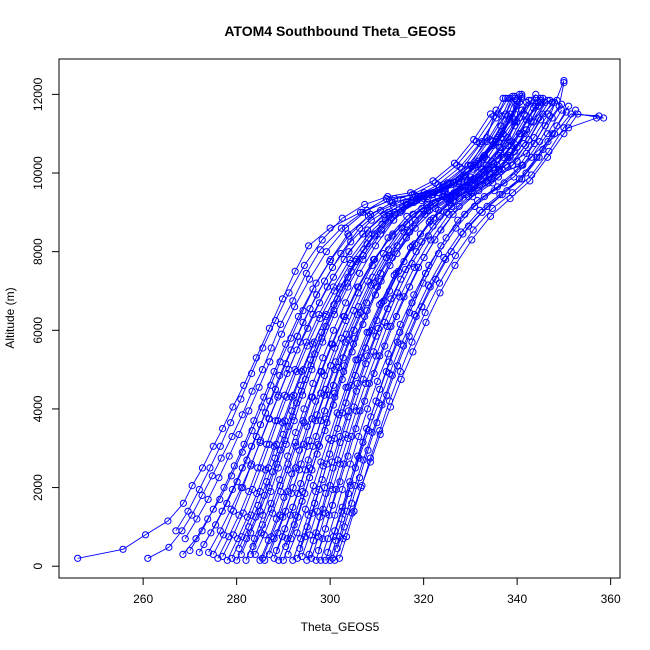 Image resolution: width=650 pixels, height=650 pixels. Describe the element at coordinates (38, 94) in the screenshot. I see `y-tick-label: 12000` at that location.